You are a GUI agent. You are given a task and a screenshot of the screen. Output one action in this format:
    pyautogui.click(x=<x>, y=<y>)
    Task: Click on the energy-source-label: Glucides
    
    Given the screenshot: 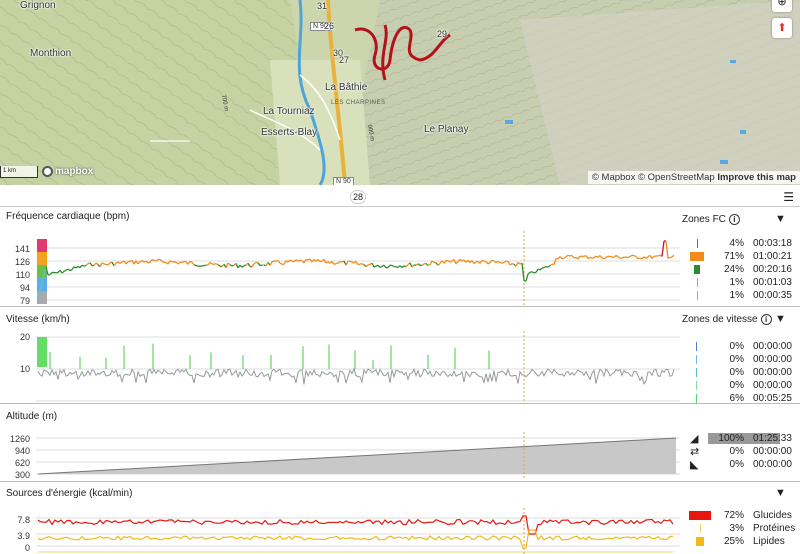 What is the action you would take?
    pyautogui.click(x=772, y=515)
    